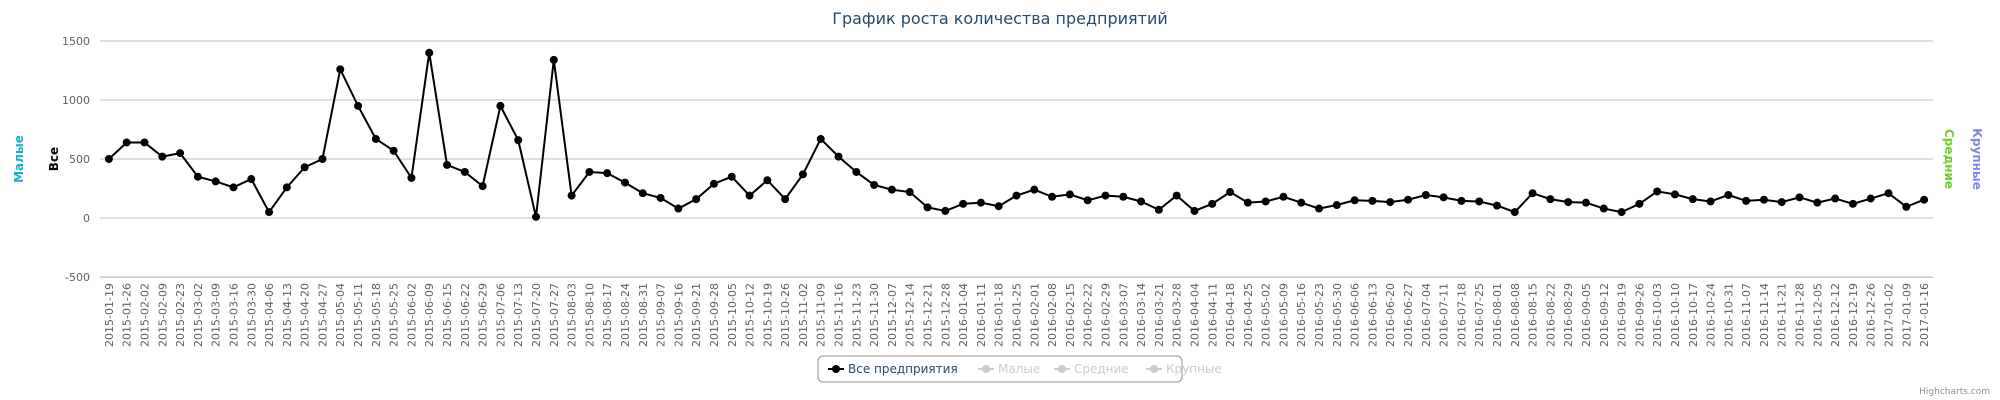  Describe the element at coordinates (1123, 315) in the screenshot. I see `x-tick-label: 2016-03-07` at that location.